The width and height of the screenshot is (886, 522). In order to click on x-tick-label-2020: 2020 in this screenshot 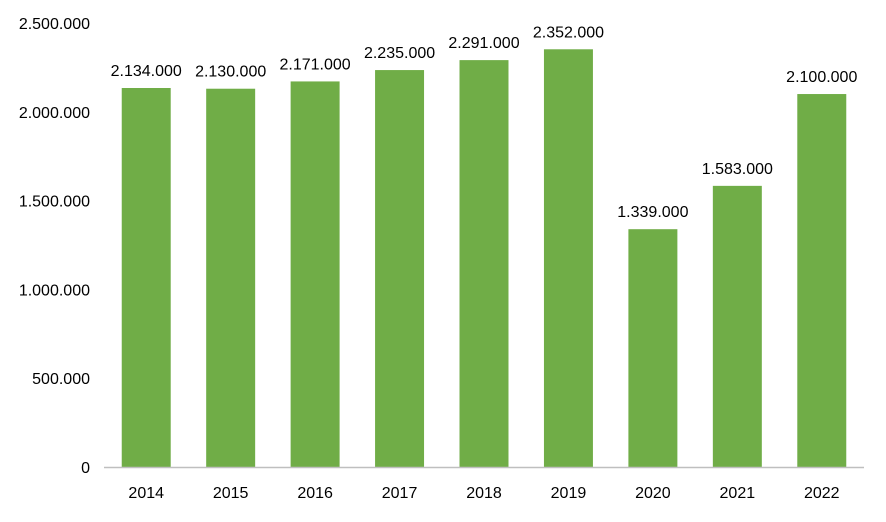, I will do `click(653, 493)`.